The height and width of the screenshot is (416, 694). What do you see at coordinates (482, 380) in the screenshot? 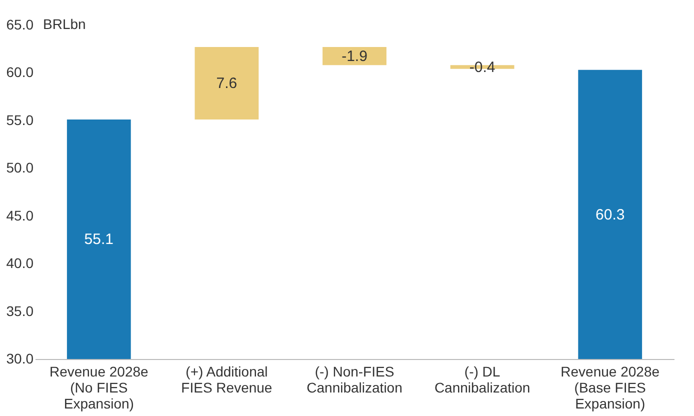
I see `x-tick-label: (-) DL Cannibalization` at bounding box center [482, 380].